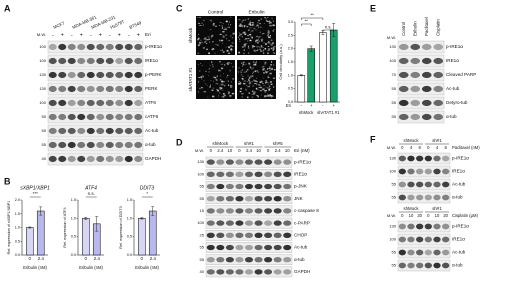  What do you see at coordinates (306, 210) in the screenshot?
I see `band-label: c-caspase 8` at bounding box center [306, 210].